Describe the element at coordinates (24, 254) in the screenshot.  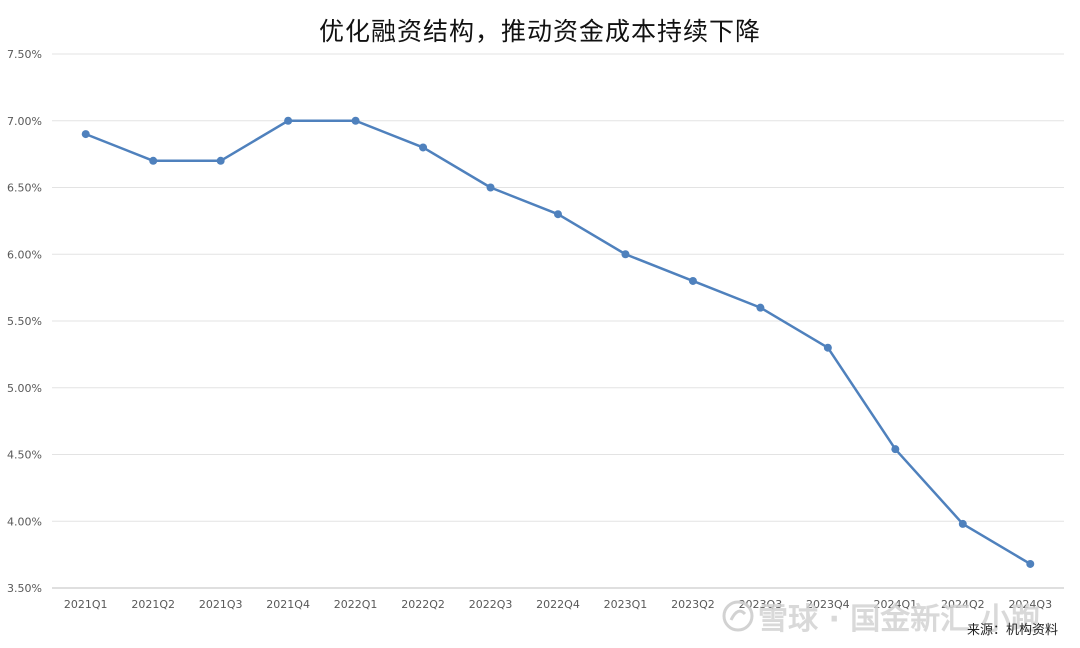
I see `y-tick-label: 6.00%` at that location.